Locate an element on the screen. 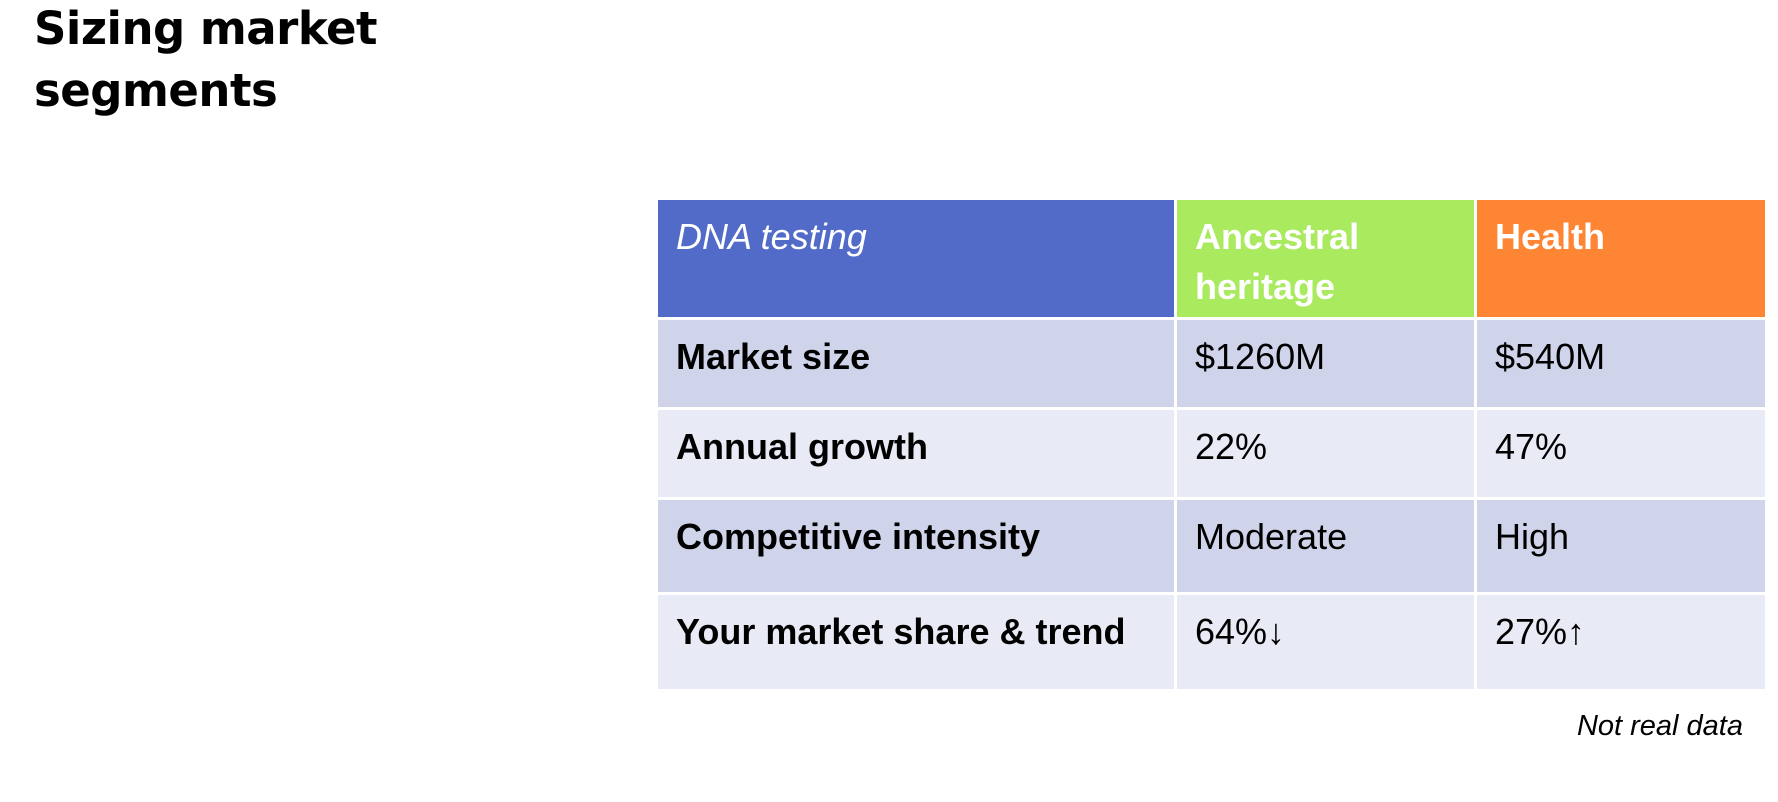 The height and width of the screenshot is (802, 1778). table-row: Your market share & trend 64%↓ 27%↑ is located at coordinates (1211, 642).